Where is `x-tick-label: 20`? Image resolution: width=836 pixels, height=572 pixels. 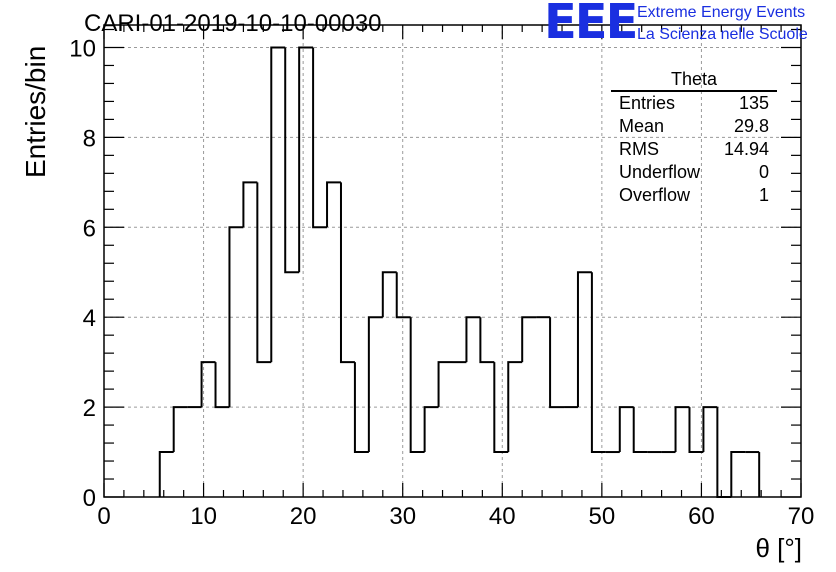 x-tick-label: 20 is located at coordinates (303, 516).